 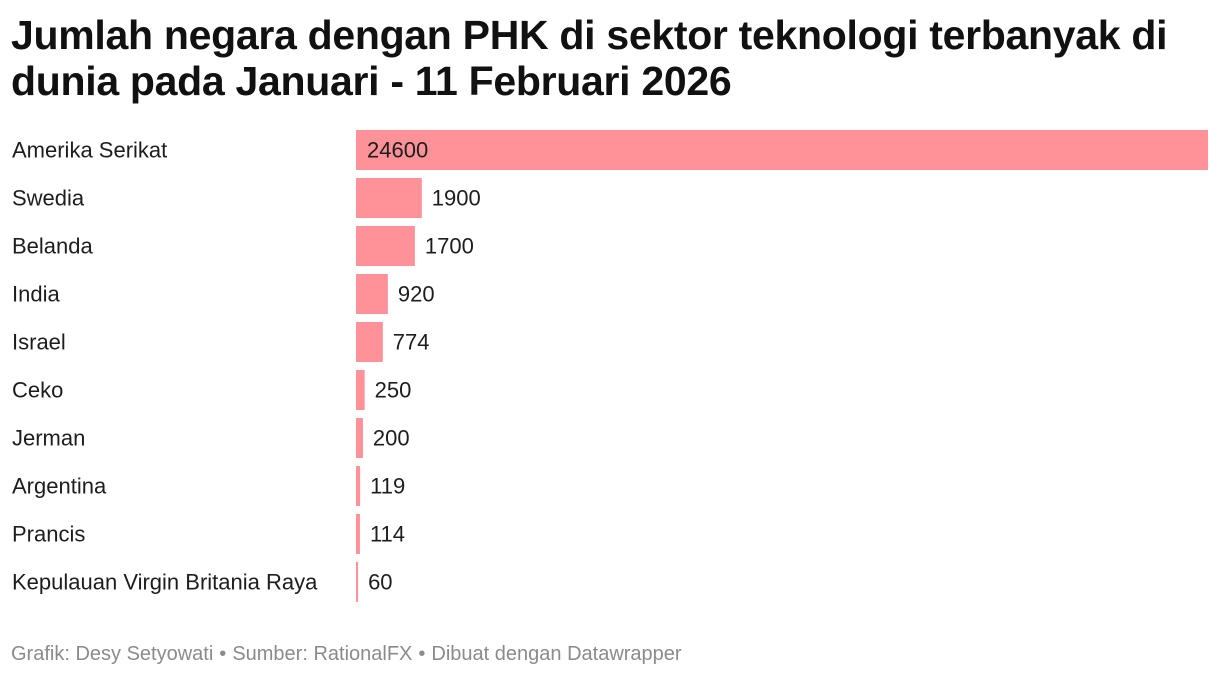 I want to click on value-label: 250, so click(x=393, y=390).